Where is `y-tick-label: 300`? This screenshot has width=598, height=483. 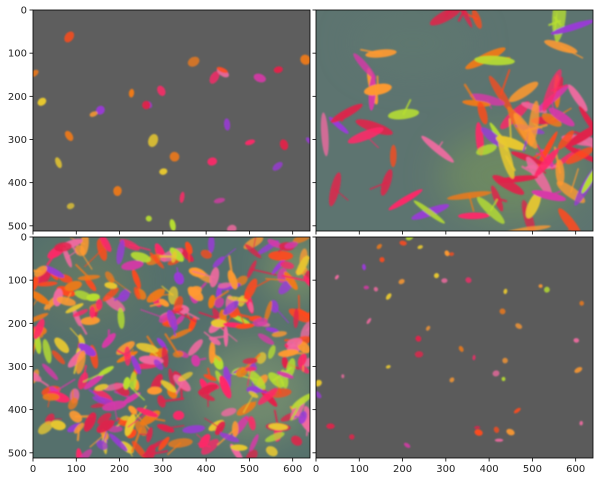
y-tick-label: 300 is located at coordinates (17, 140).